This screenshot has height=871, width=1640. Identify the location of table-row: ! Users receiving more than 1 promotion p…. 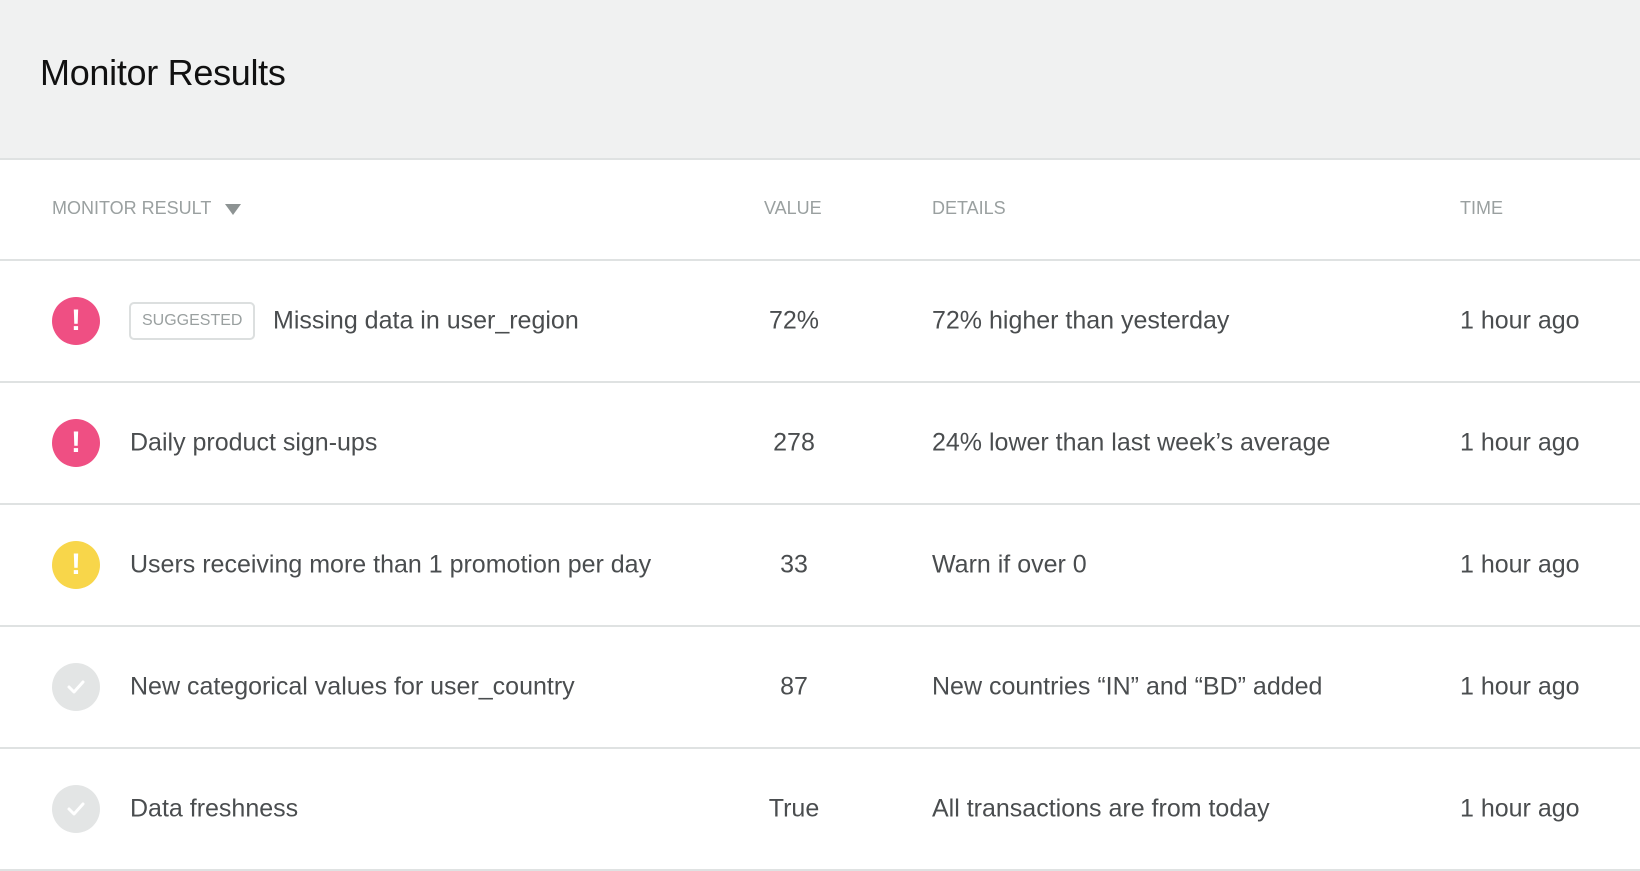
(820, 566).